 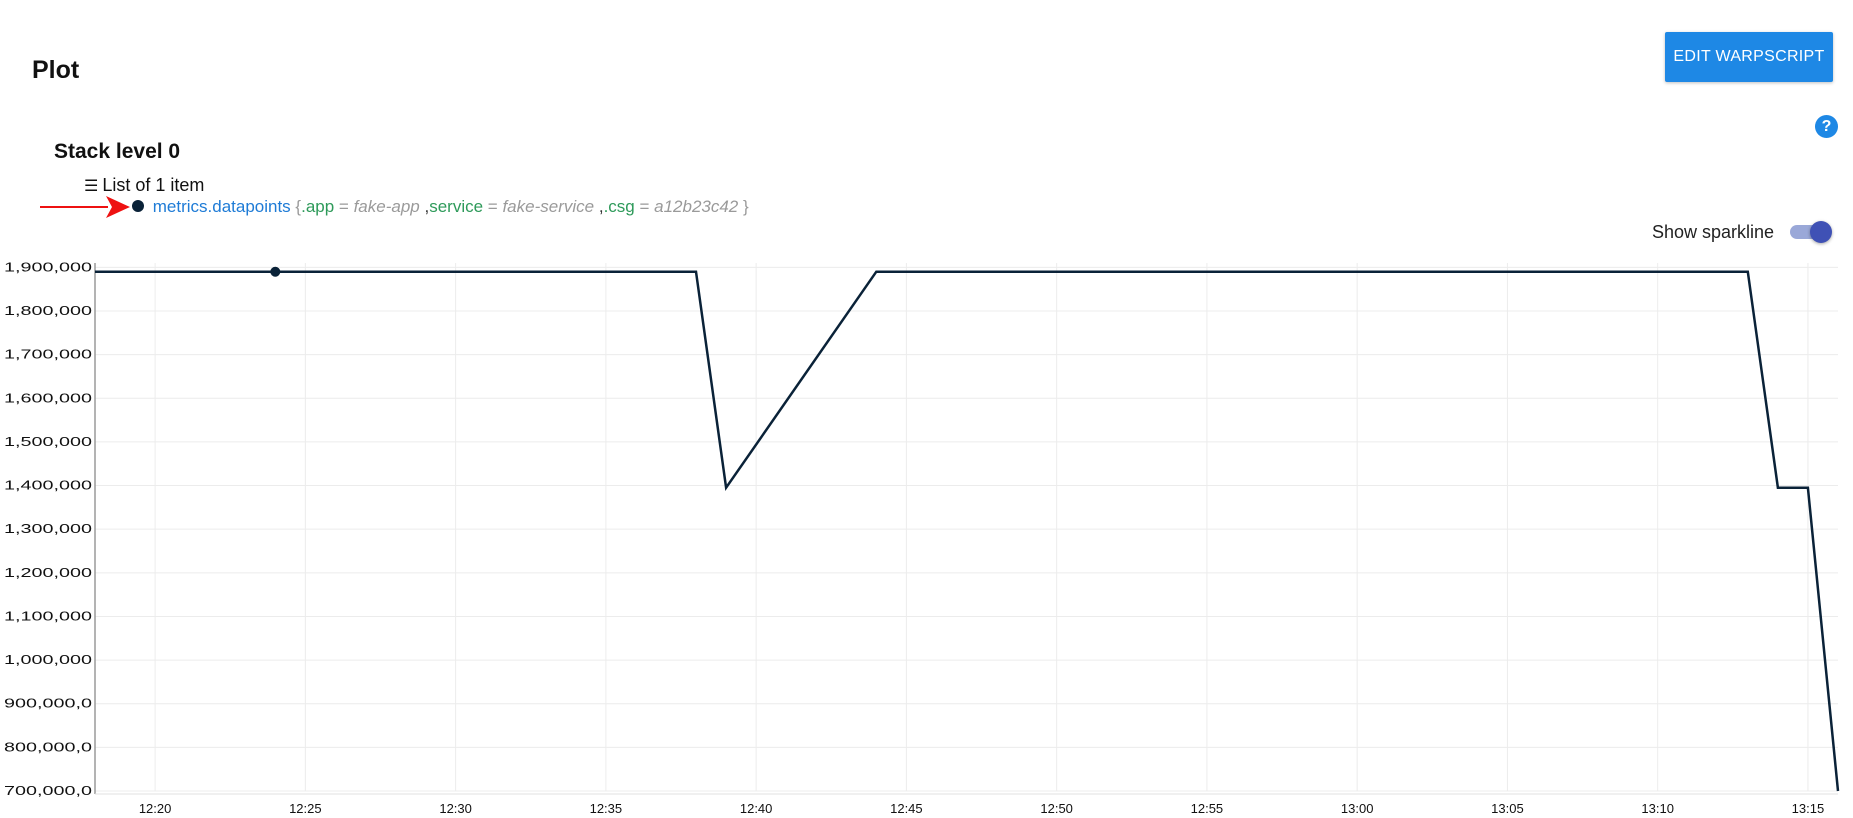 What do you see at coordinates (91, 186) in the screenshot?
I see `list-menu-icon: ☰` at bounding box center [91, 186].